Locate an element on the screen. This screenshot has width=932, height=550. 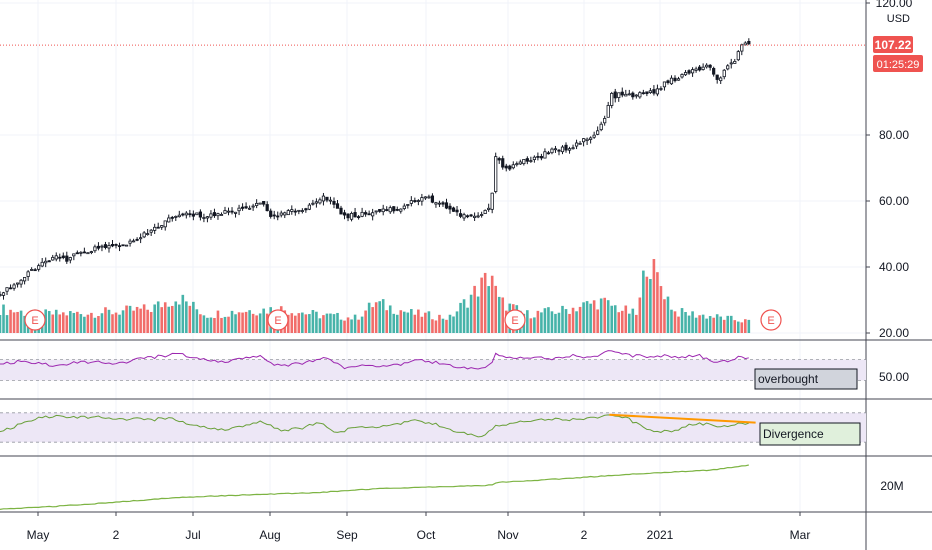
rsi-line is located at coordinates (374, 360).